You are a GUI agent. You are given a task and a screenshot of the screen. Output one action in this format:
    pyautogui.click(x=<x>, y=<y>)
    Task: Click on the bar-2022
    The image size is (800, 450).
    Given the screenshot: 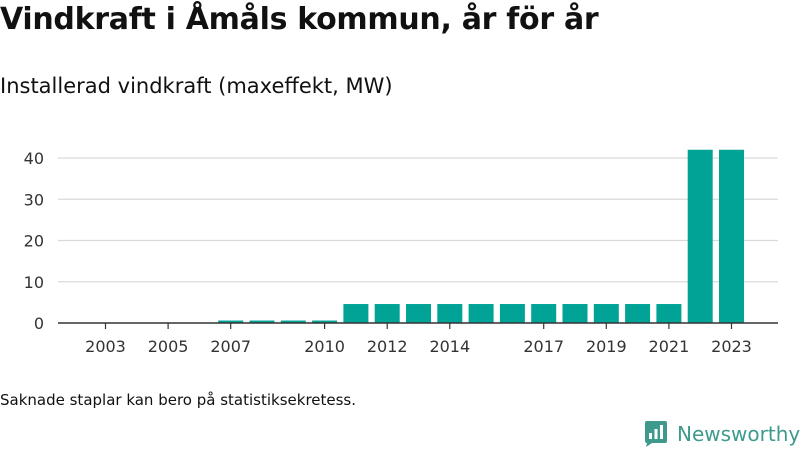 What is the action you would take?
    pyautogui.click(x=700, y=236)
    